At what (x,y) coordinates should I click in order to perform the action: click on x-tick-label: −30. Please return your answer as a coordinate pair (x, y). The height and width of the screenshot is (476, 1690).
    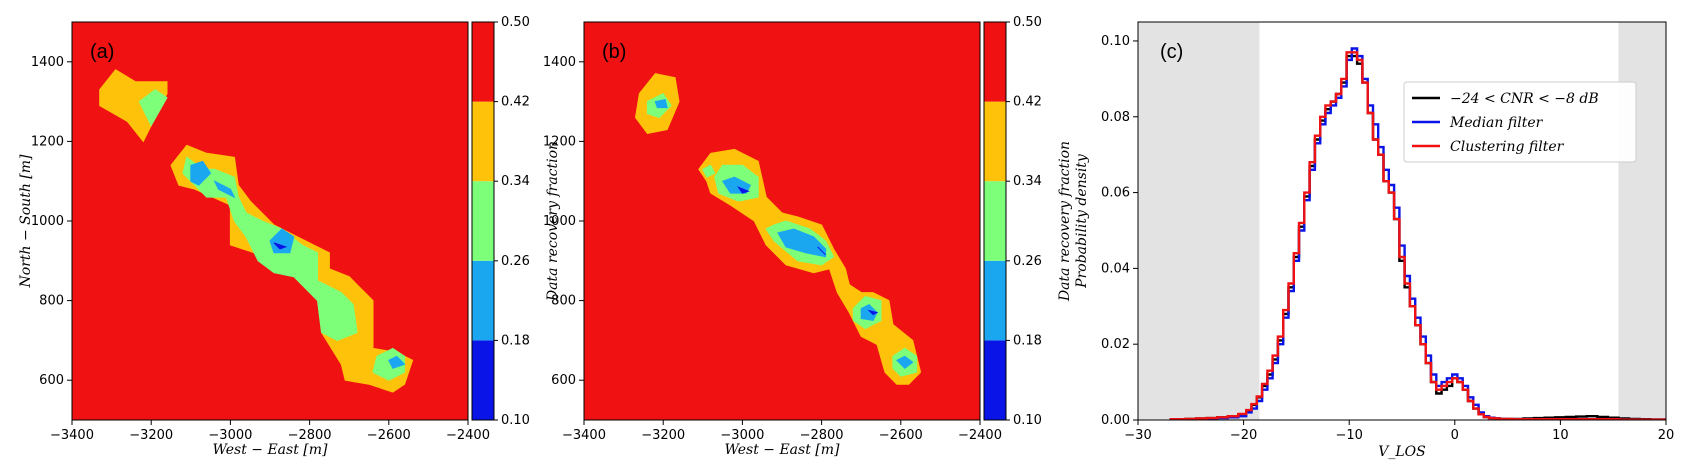
    Looking at the image, I should click on (1137, 435).